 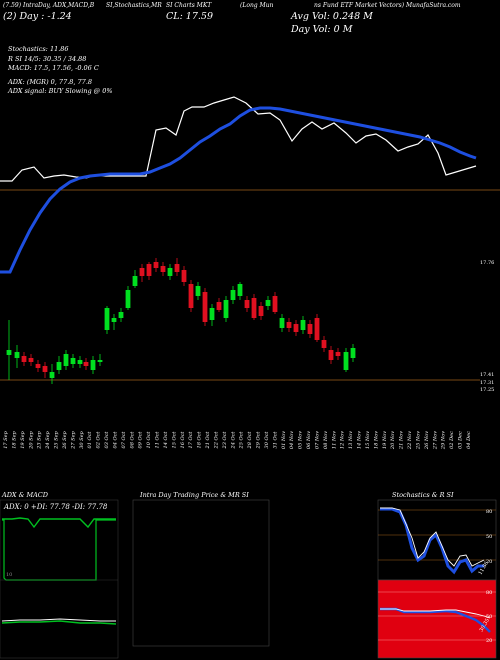 What do you see at coordinates (59, 550) in the screenshot?
I see `adx-bottom-line` at bounding box center [59, 550].